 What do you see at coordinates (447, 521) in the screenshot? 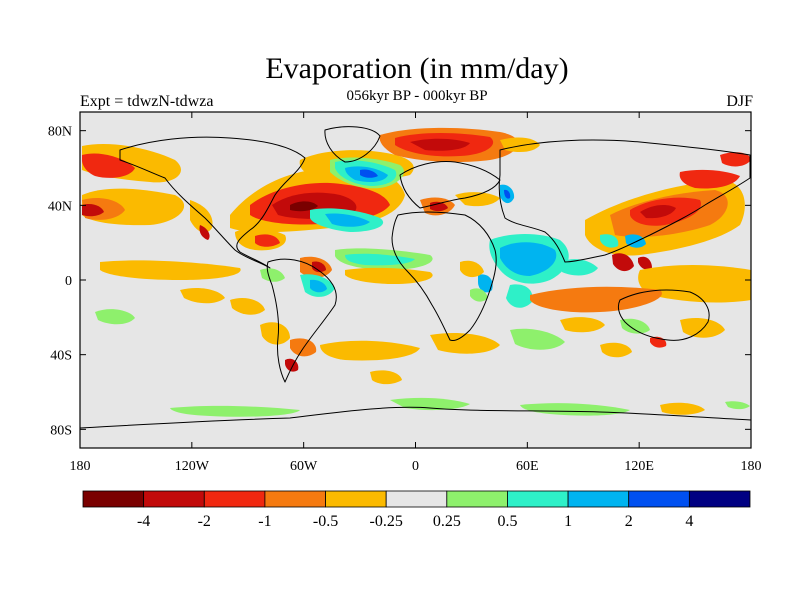
I see `colorbar-label: 0.25` at bounding box center [447, 521].